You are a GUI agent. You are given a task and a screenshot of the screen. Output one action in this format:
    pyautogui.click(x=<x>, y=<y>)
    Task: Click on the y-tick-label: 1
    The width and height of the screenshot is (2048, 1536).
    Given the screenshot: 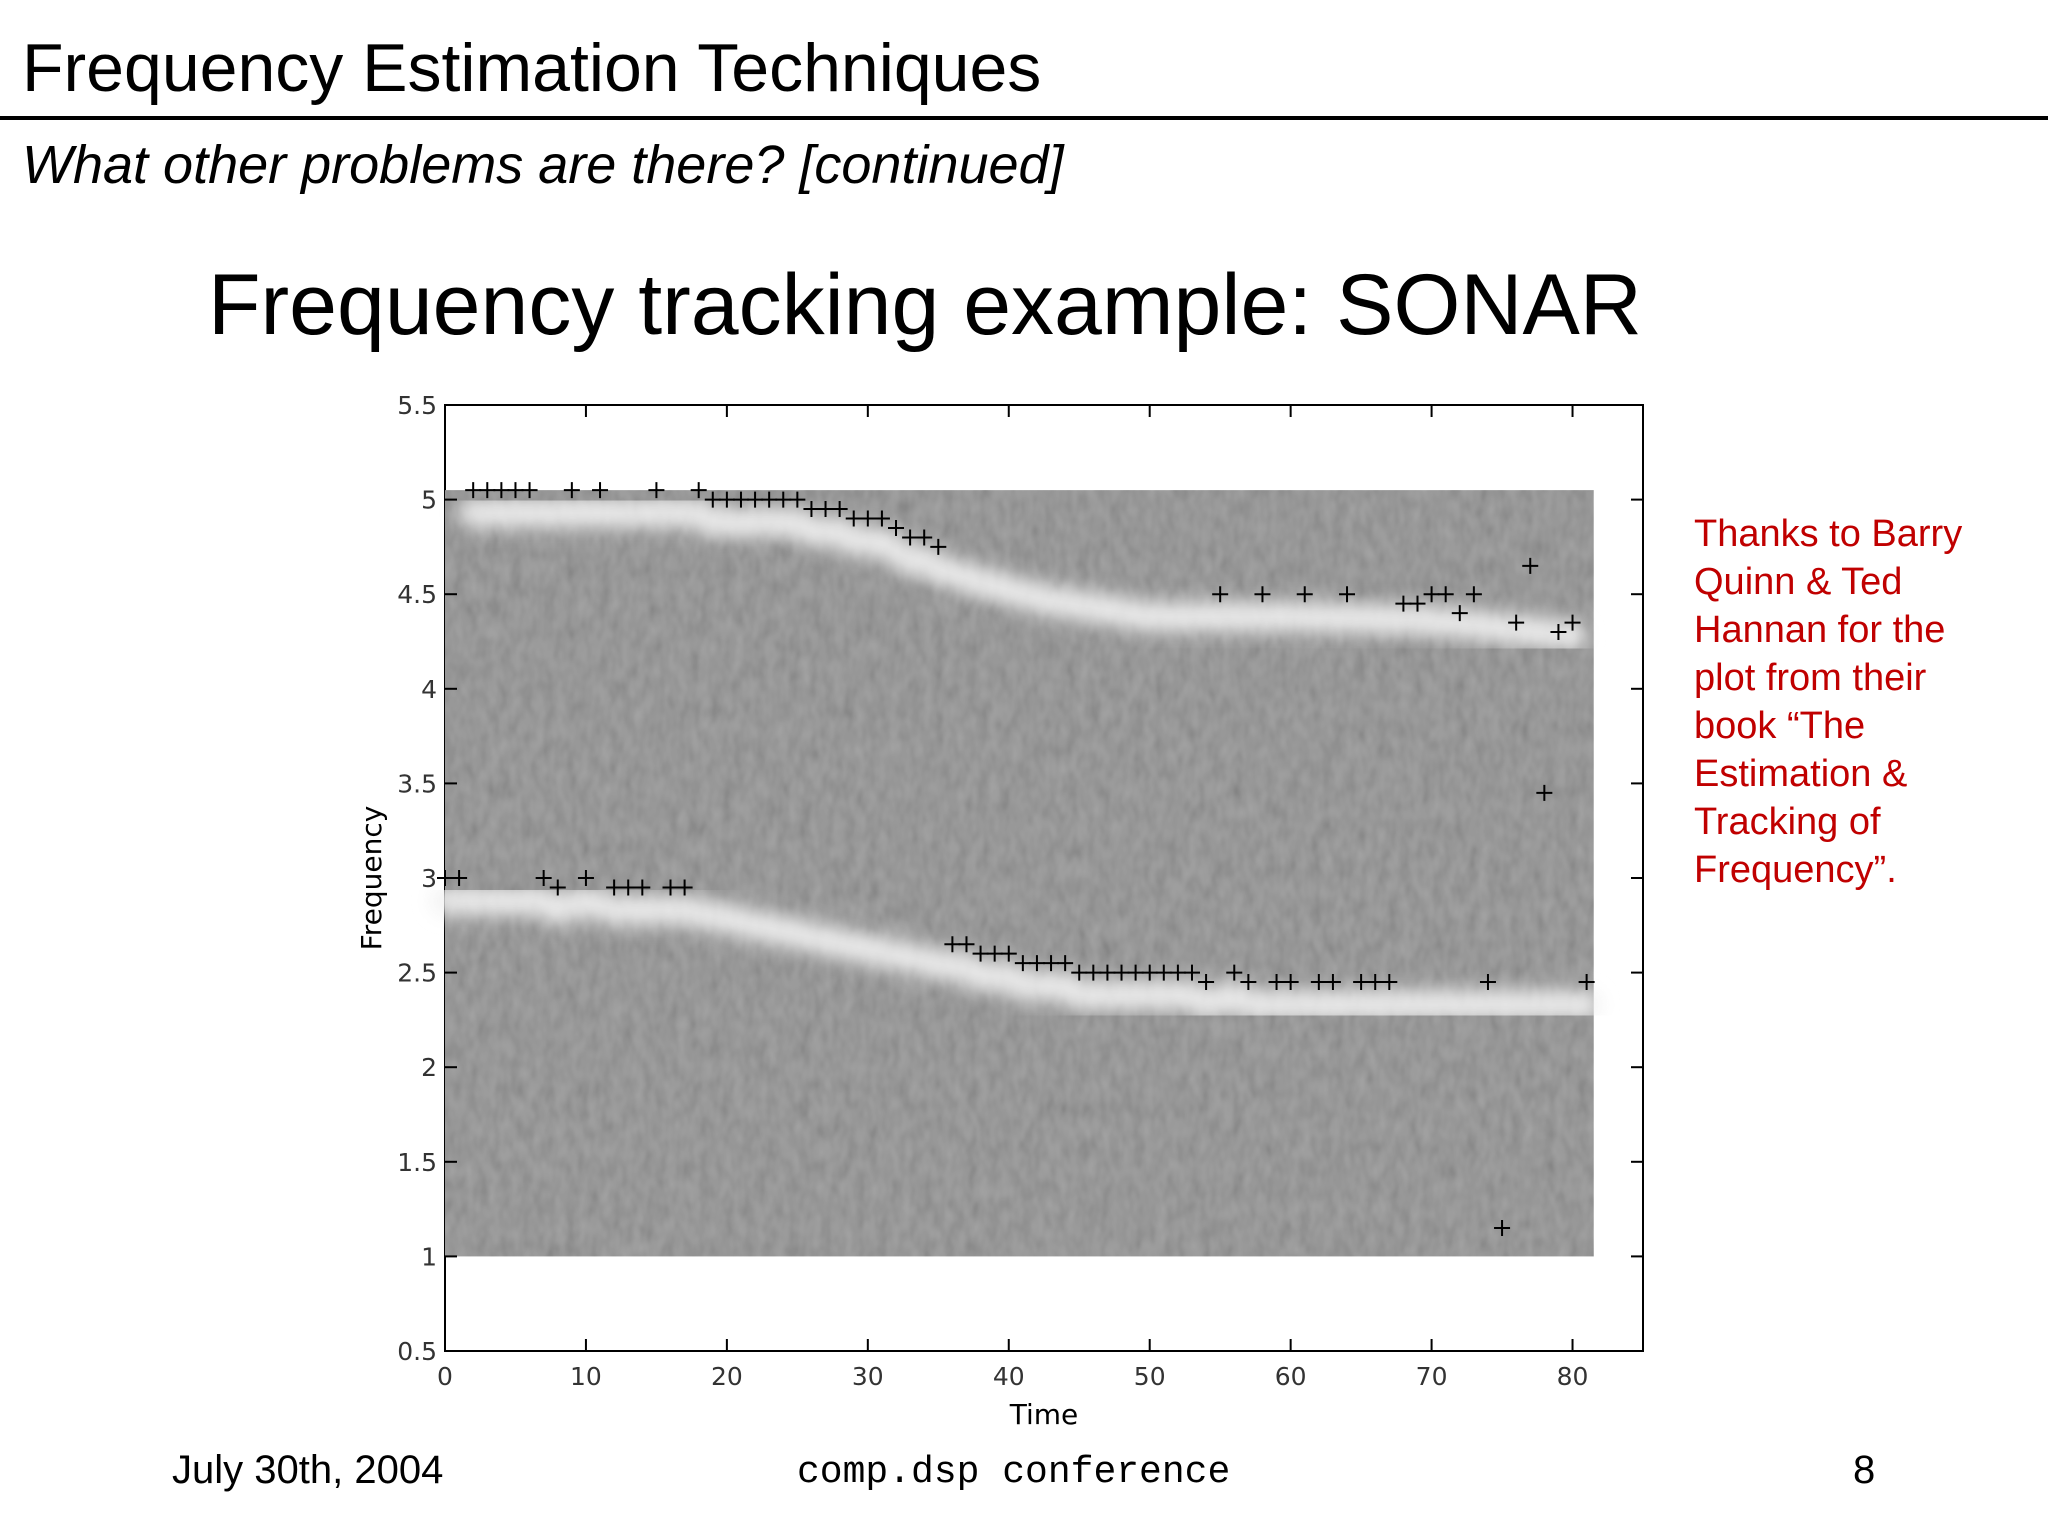 What is the action you would take?
    pyautogui.click(x=429, y=1256)
    